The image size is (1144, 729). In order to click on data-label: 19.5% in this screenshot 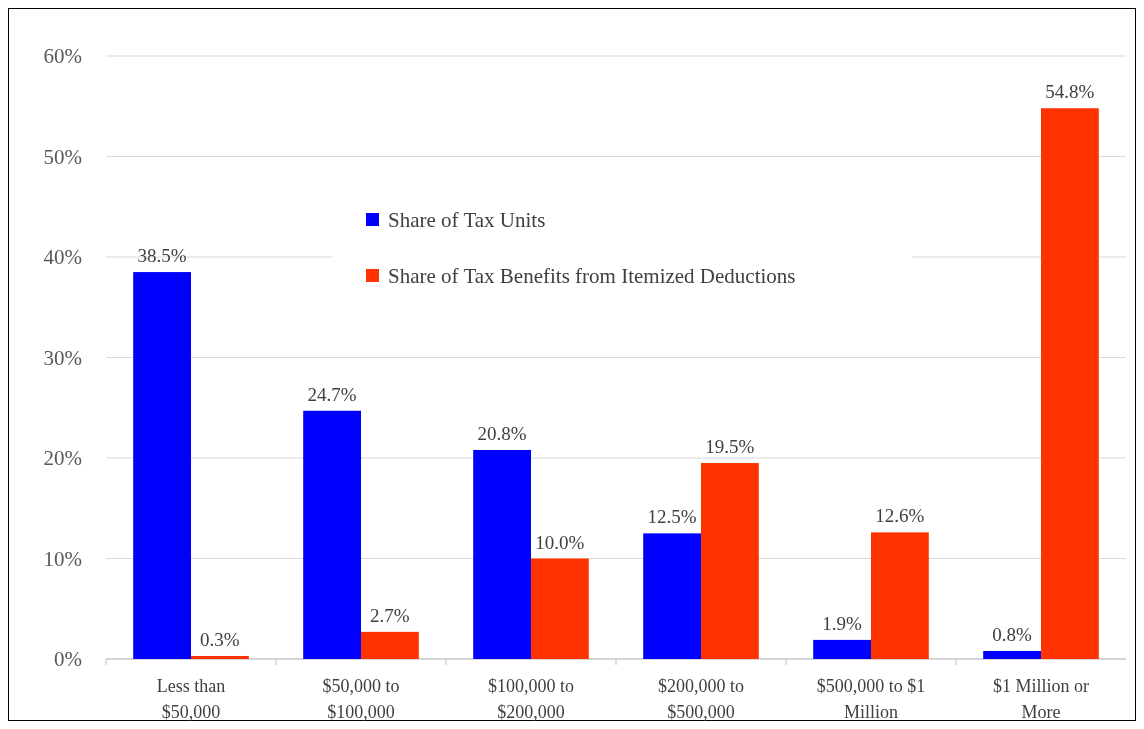, I will do `click(730, 447)`.